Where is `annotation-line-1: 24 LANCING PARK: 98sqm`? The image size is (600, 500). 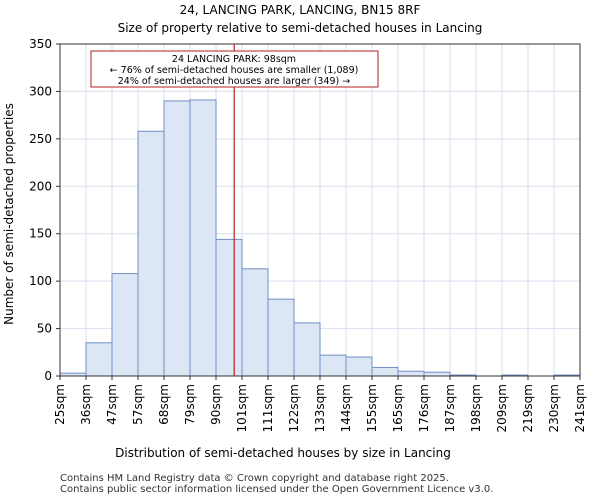
annotation-line-1: 24 LANCING PARK: 98sqm is located at coordinates (234, 59).